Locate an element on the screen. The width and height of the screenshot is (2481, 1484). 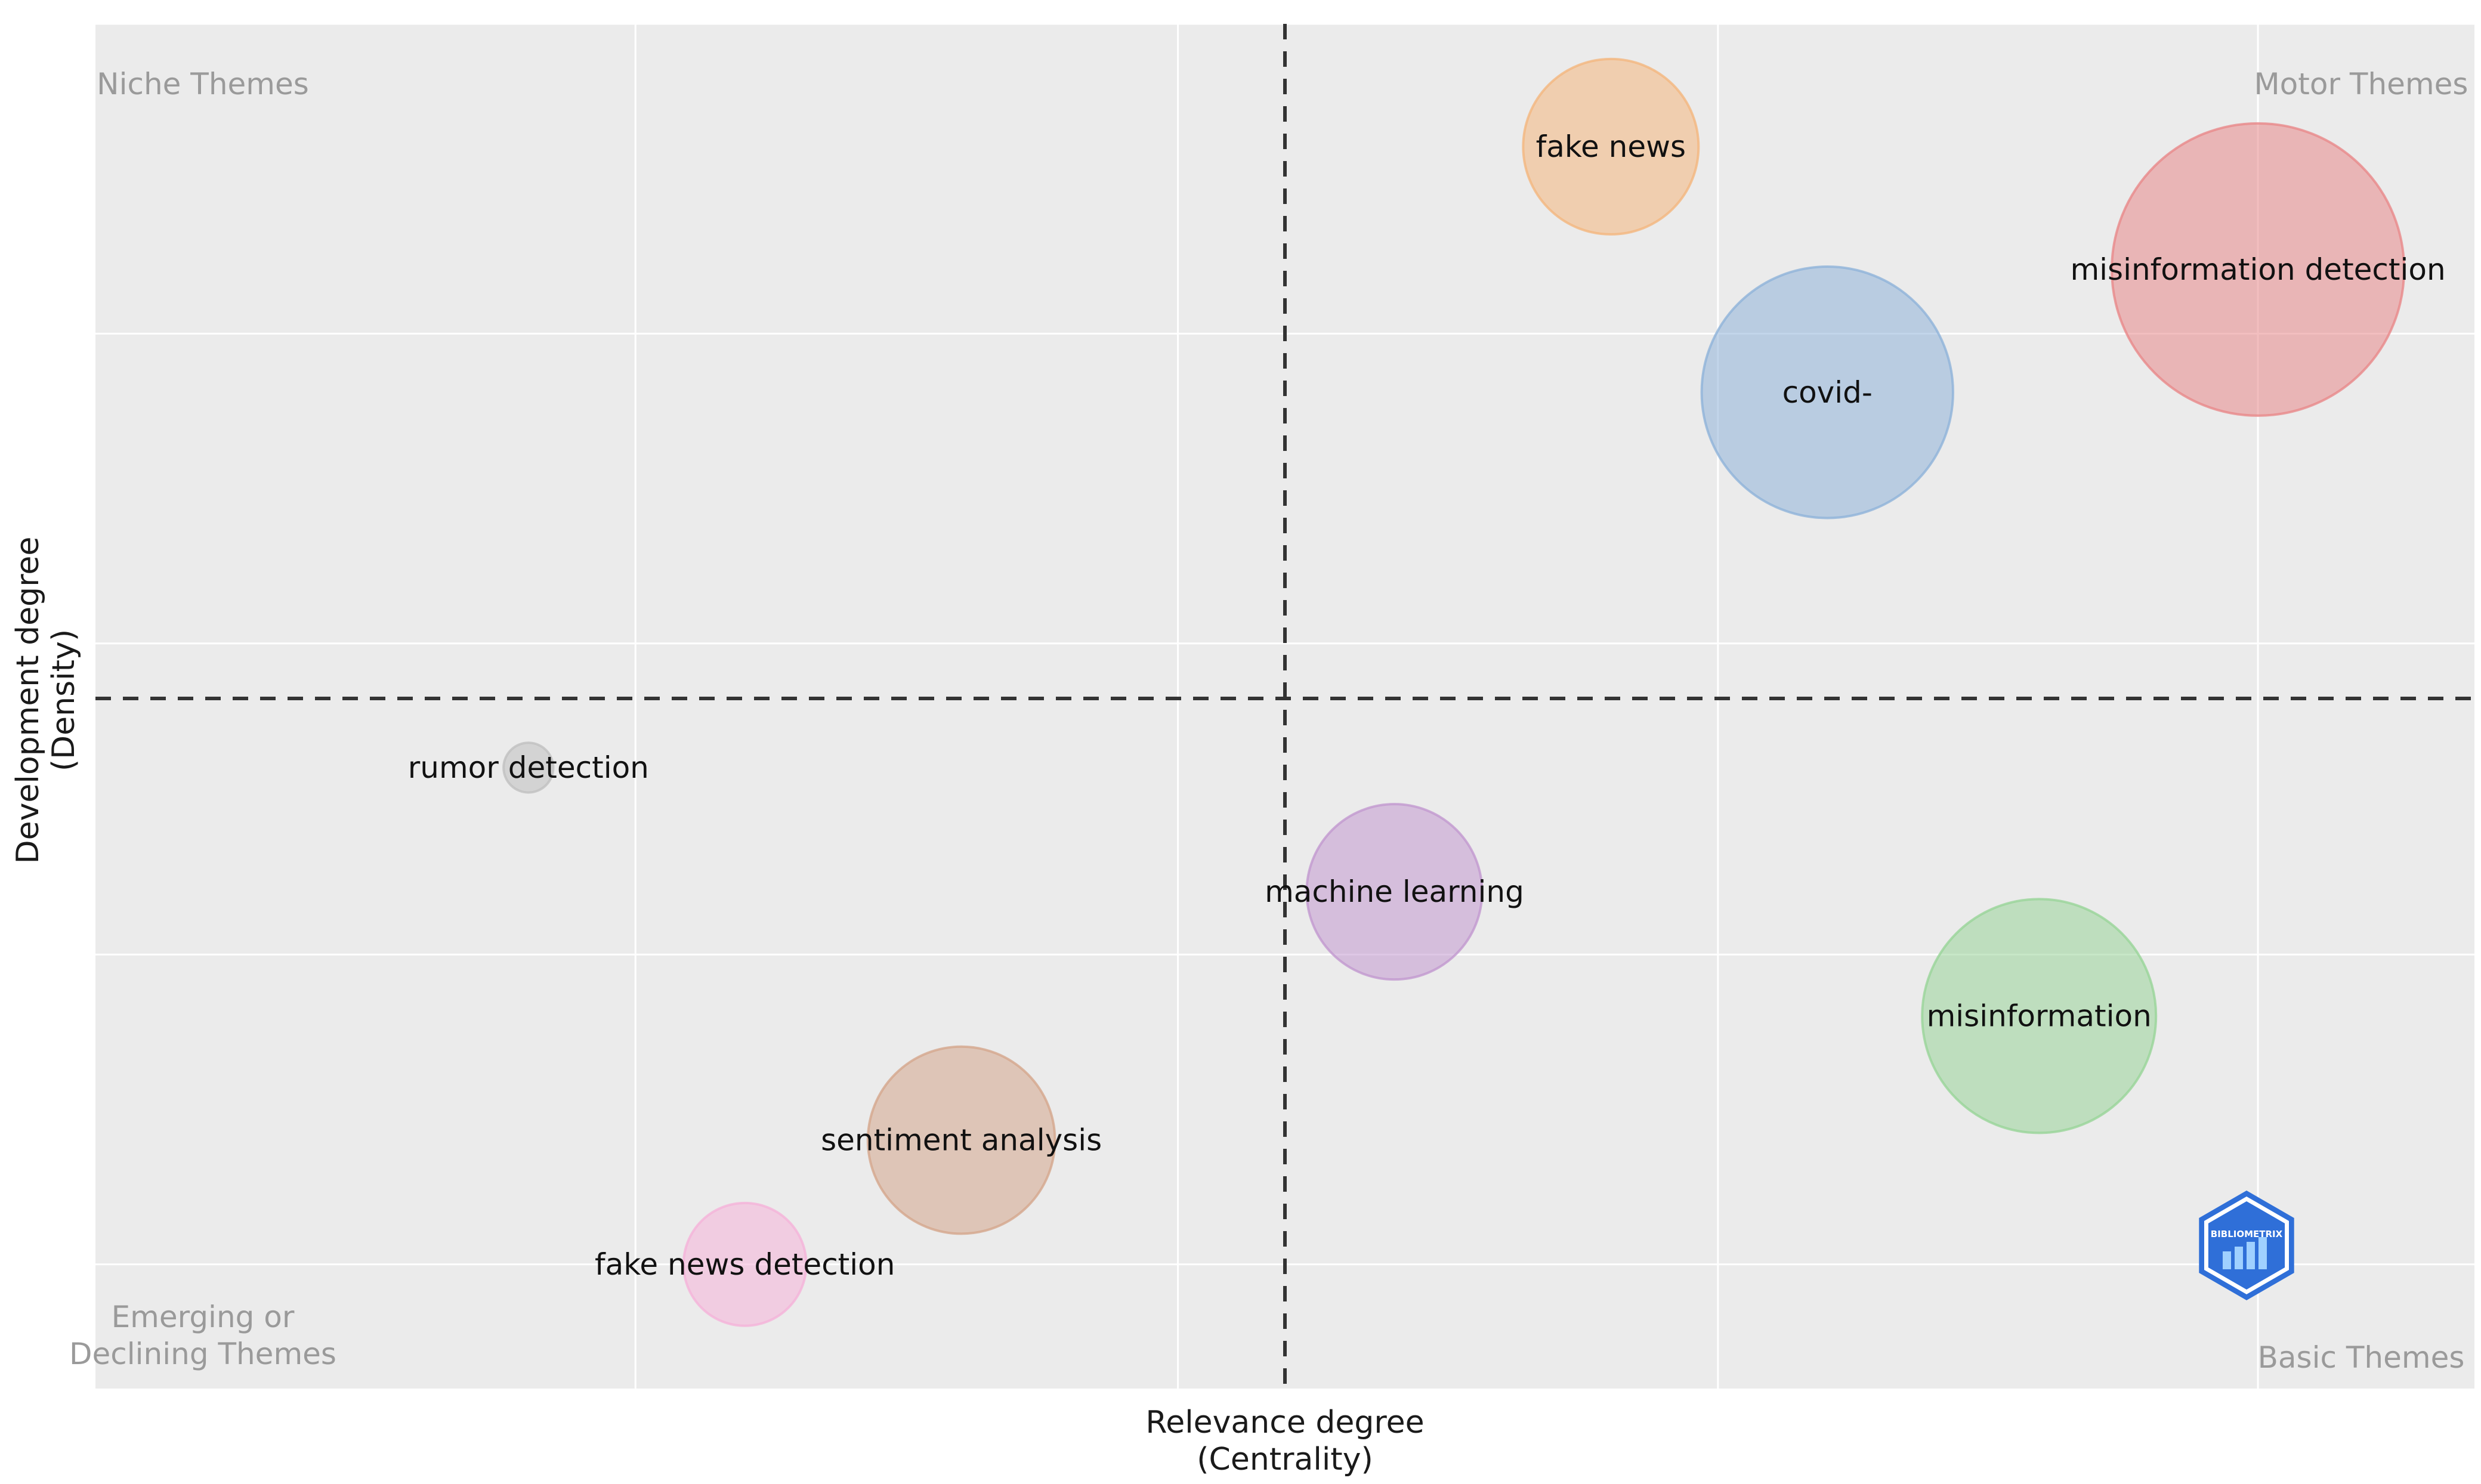
bubble-label-rumor-detection: rumor detection is located at coordinates (528, 767).